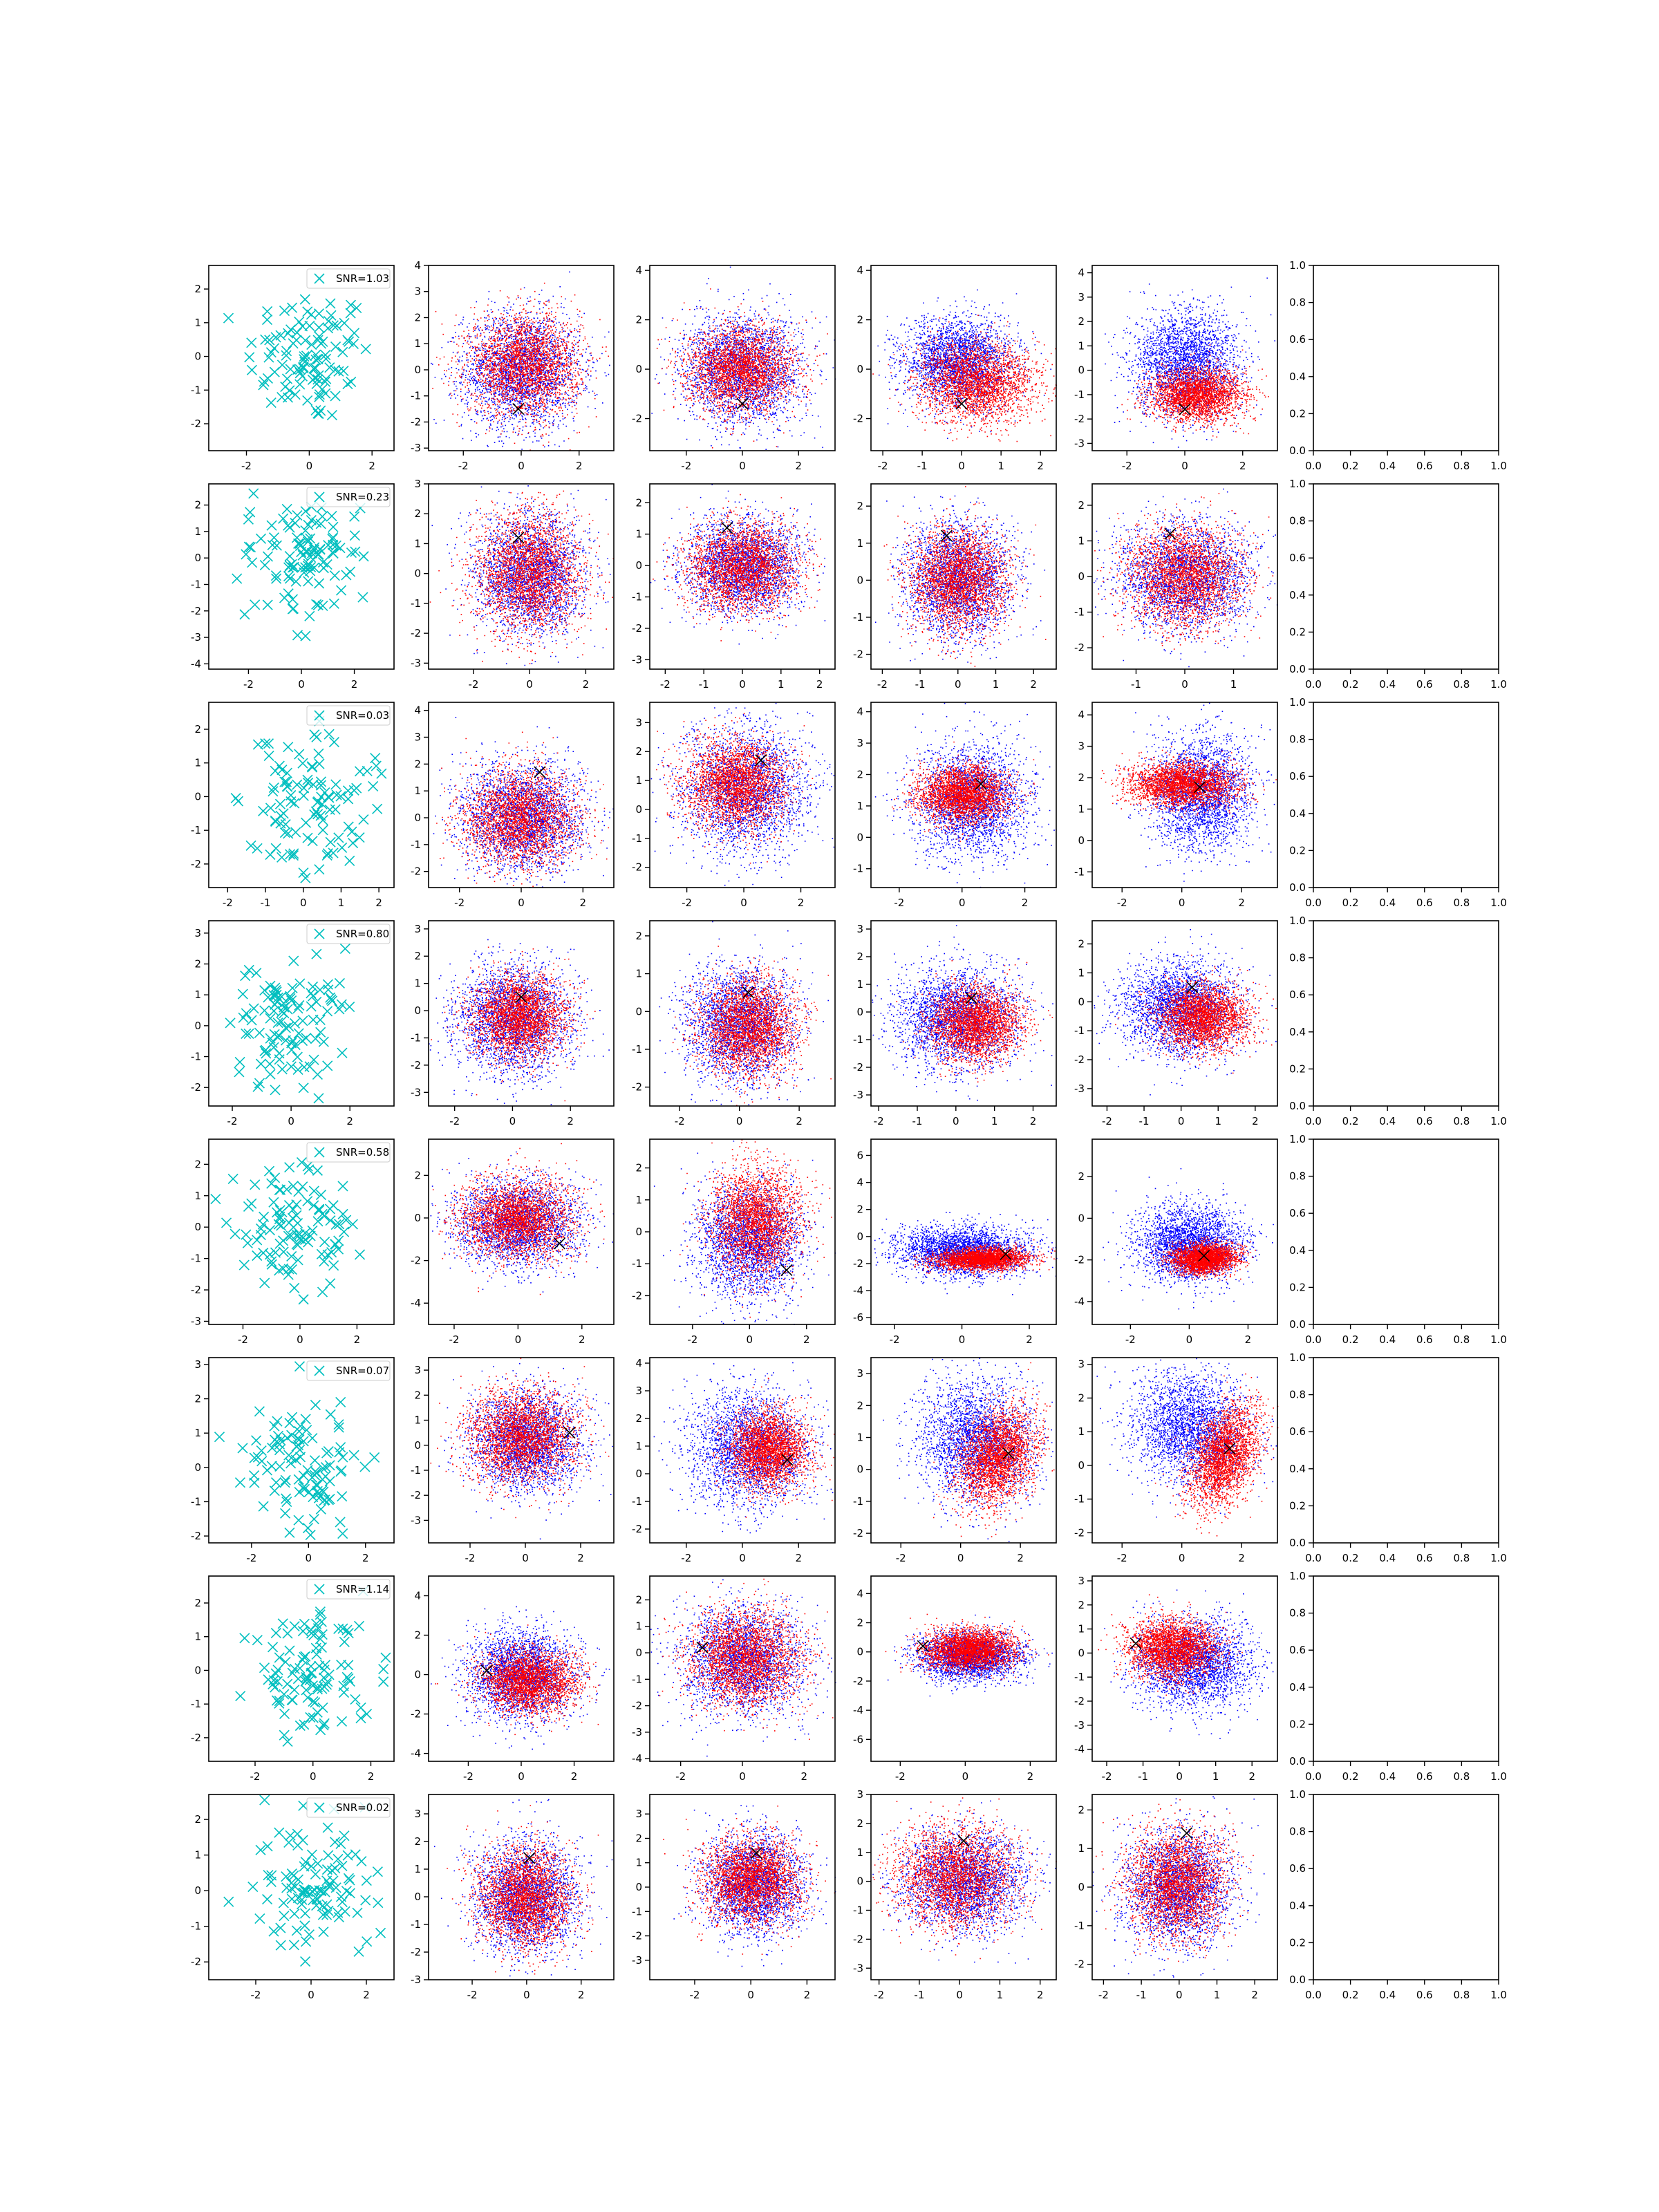 The width and height of the screenshot is (1659, 2212). Describe the element at coordinates (859, 1438) in the screenshot. I see `subplot-r6c4-ytick-label: 1` at that location.